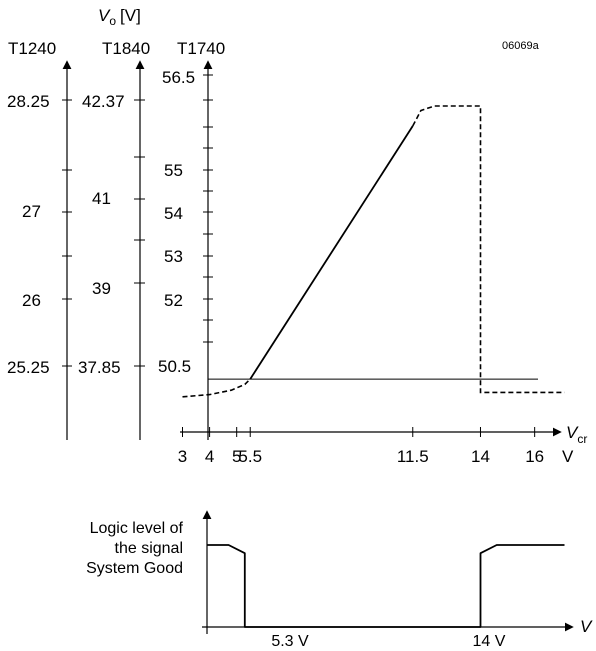 The width and height of the screenshot is (596, 651). I want to click on axis-name-t1740: T1740, so click(201, 48).